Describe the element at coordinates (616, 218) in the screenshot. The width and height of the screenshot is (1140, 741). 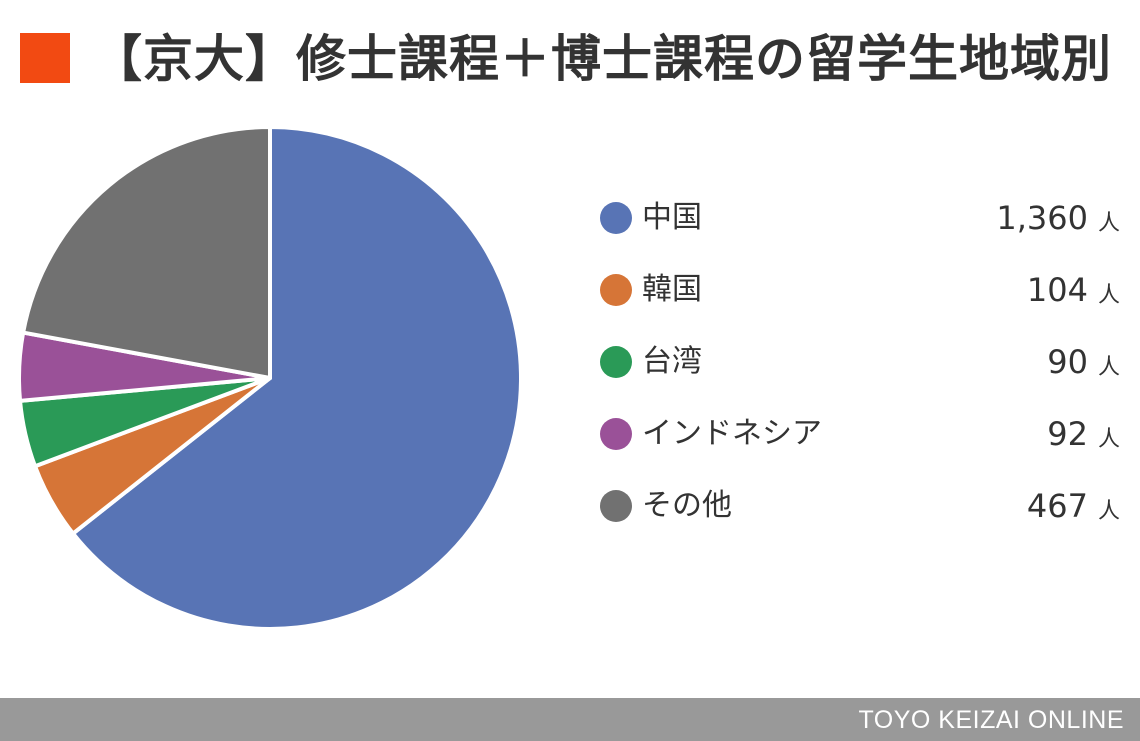
I see `legend-dot-china` at that location.